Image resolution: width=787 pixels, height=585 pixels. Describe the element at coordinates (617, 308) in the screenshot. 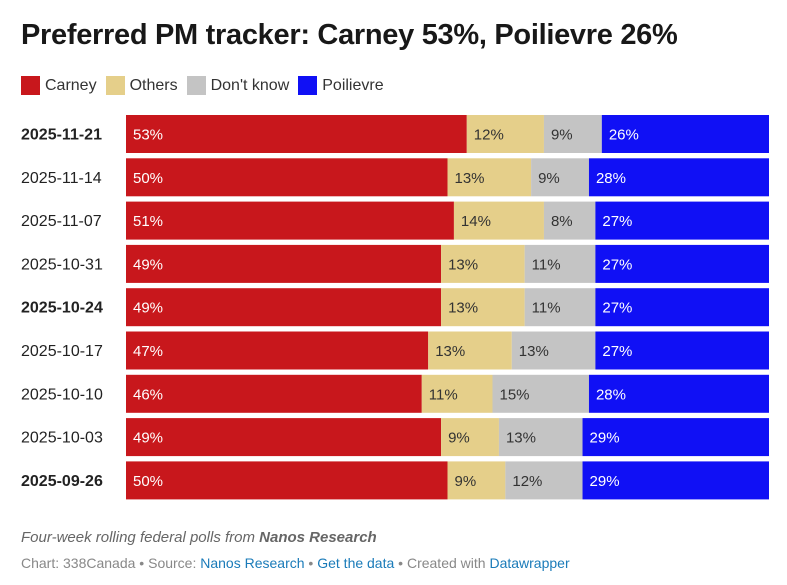

I see `value-label-poilievre-2025-10-24: 27%` at that location.